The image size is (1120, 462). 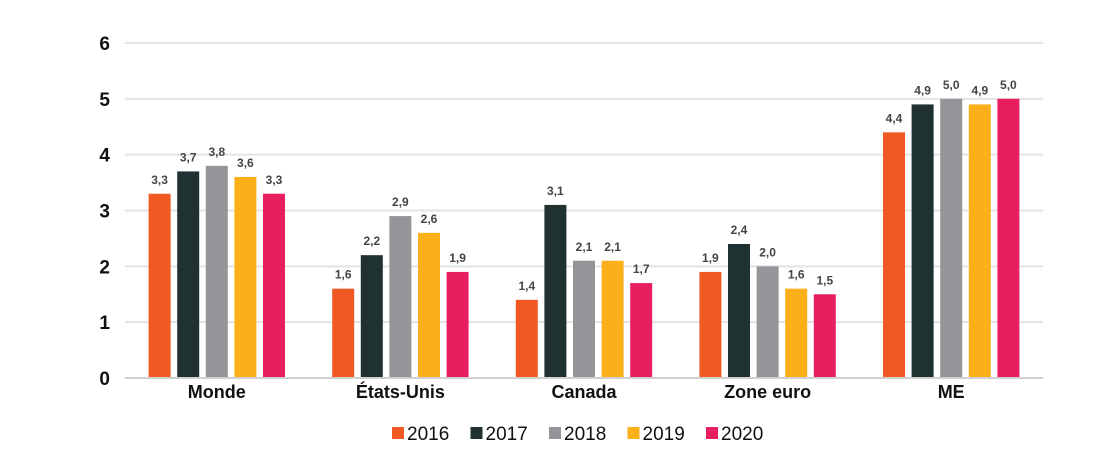 I want to click on legend-swatch-2016, so click(x=398, y=433).